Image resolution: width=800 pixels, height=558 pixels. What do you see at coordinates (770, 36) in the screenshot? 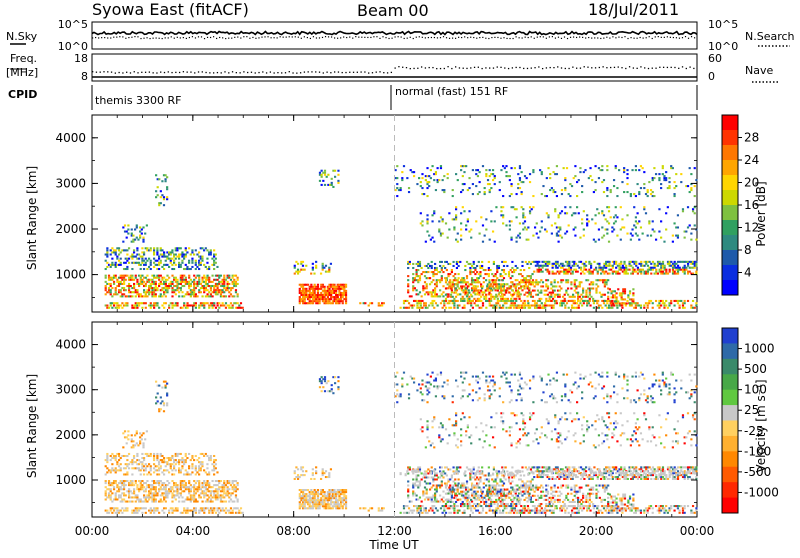
I see `noise-right-label: N.Search` at bounding box center [770, 36].